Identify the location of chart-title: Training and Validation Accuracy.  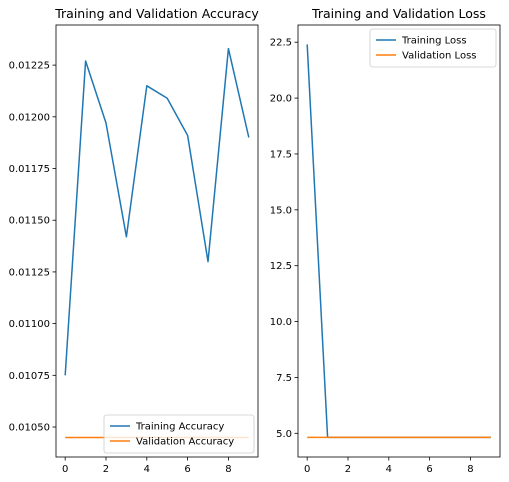
(156, 13).